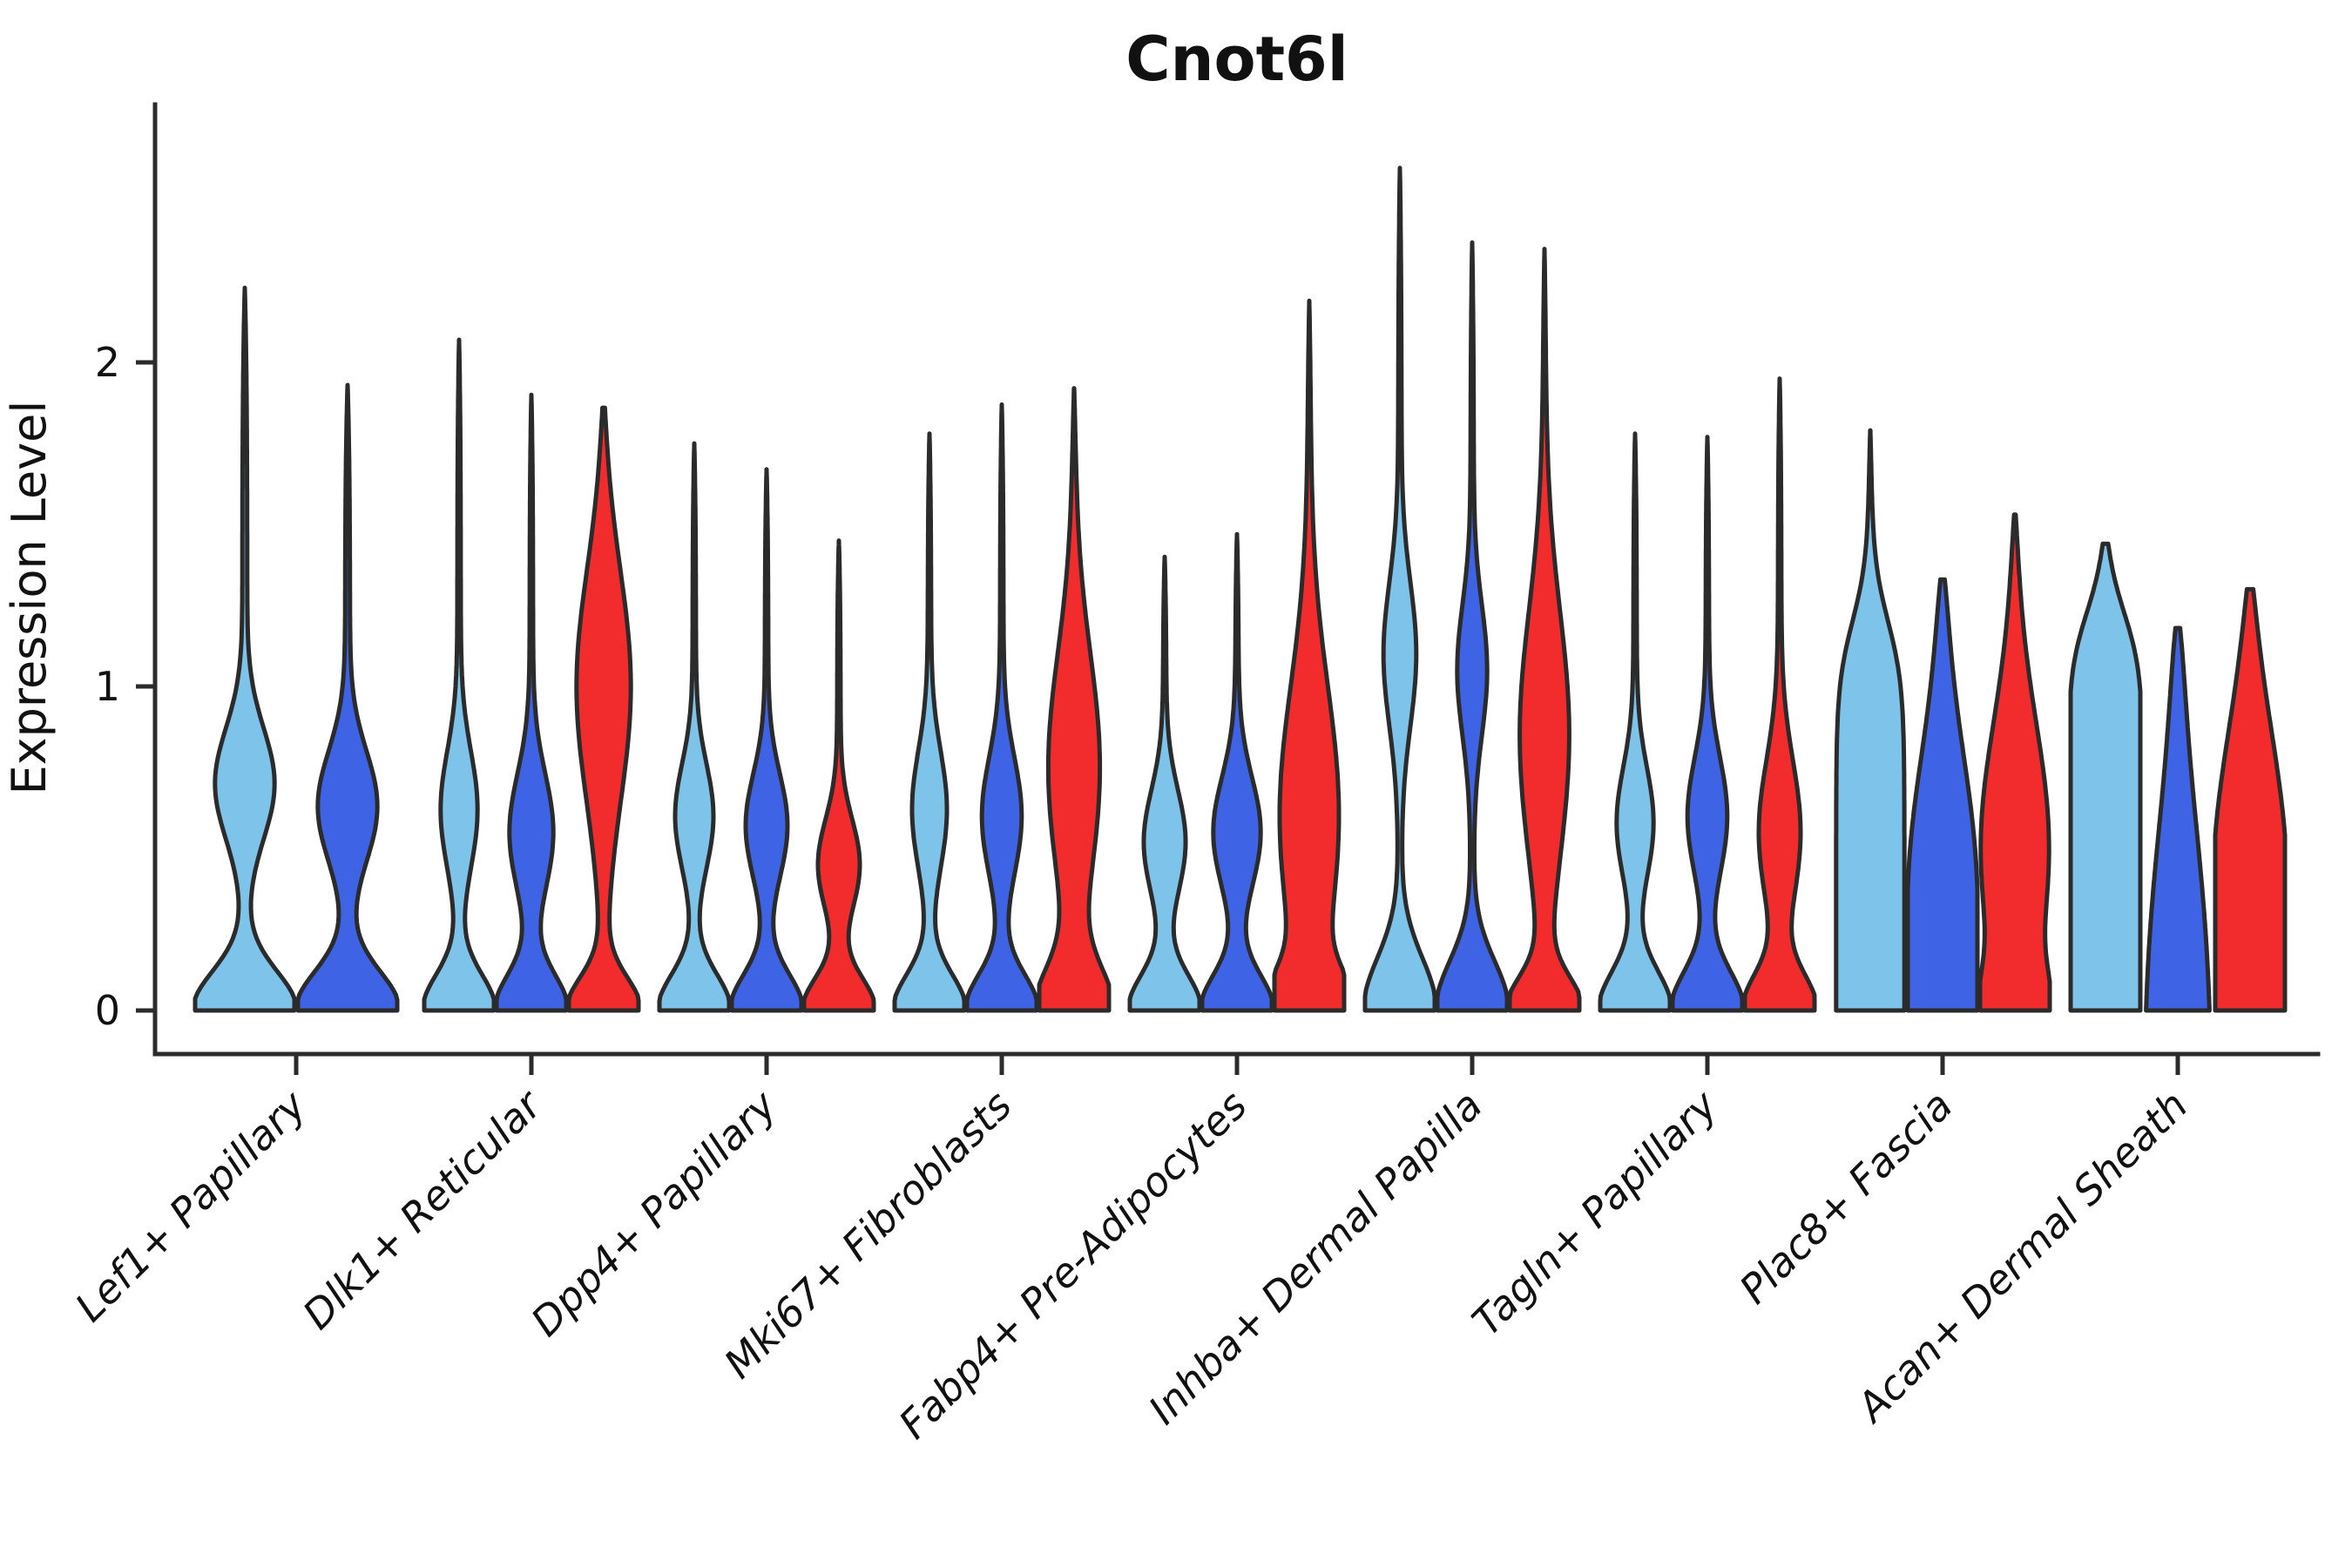 This screenshot has height=1568, width=2352. Describe the element at coordinates (107, 1011) in the screenshot. I see `y-tick-label: 0` at that location.